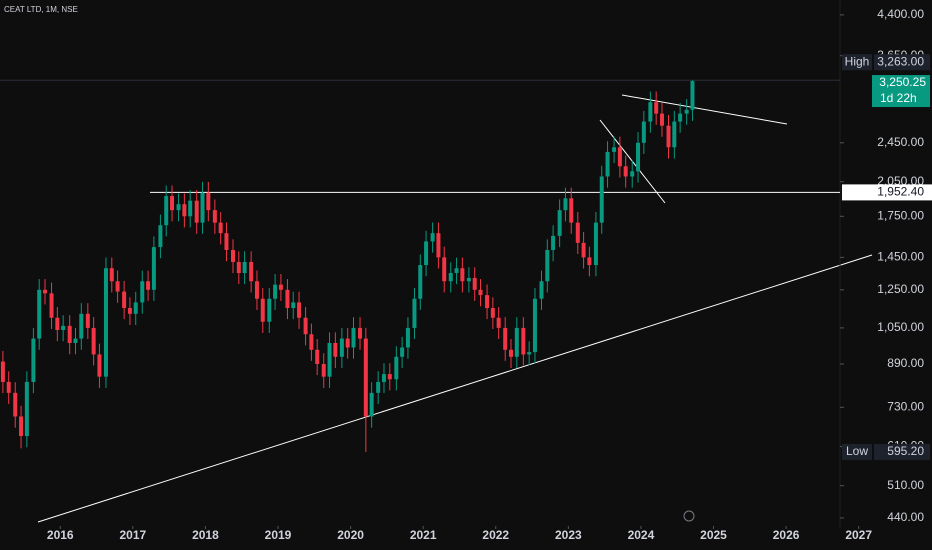  What do you see at coordinates (786, 535) in the screenshot?
I see `x-tick-label: 2026` at bounding box center [786, 535].